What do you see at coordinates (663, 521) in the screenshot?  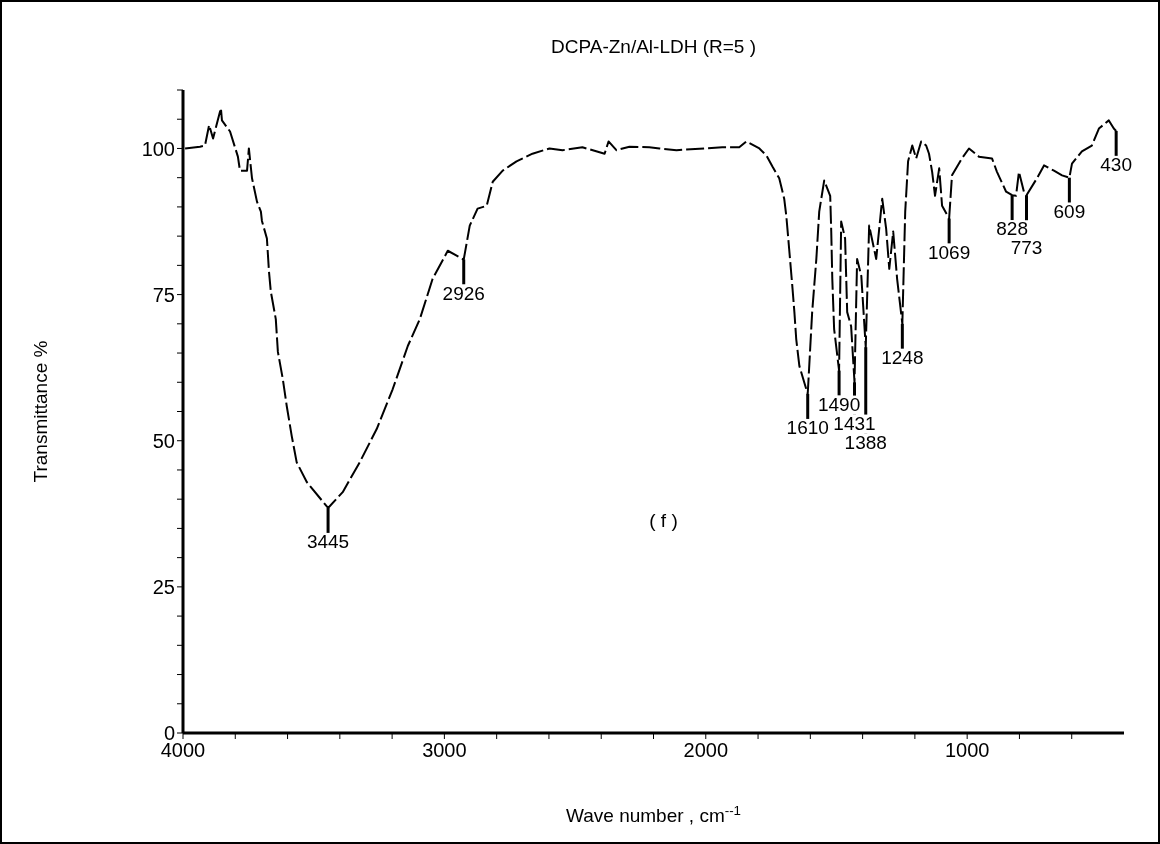 I see `annotation: ( f )` at bounding box center [663, 521].